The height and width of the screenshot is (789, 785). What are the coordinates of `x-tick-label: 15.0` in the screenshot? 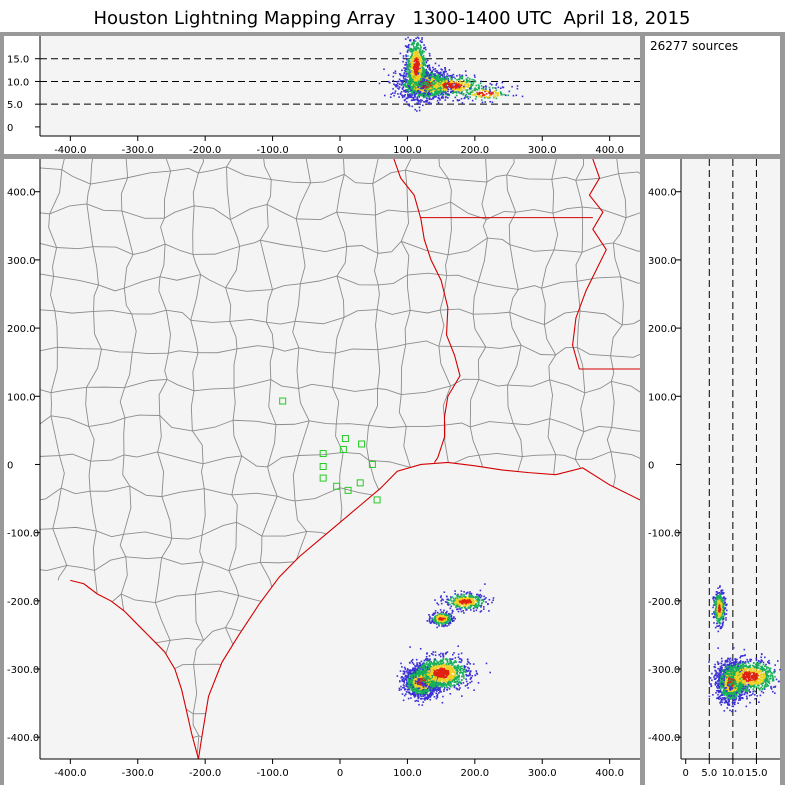 It's located at (756, 773).